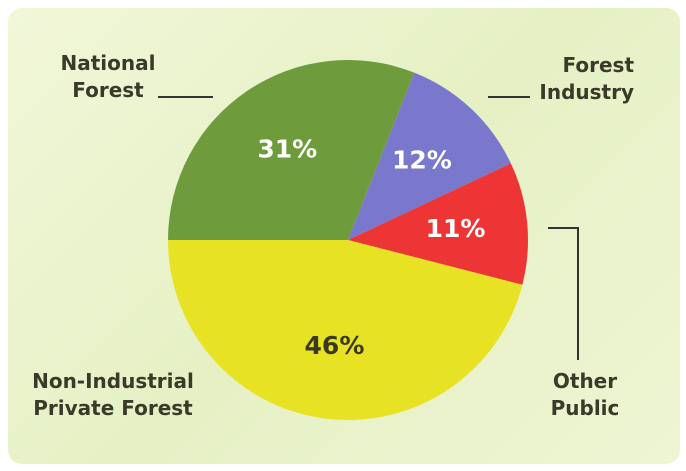  Describe the element at coordinates (422, 159) in the screenshot. I see `value-label: 12%` at that location.